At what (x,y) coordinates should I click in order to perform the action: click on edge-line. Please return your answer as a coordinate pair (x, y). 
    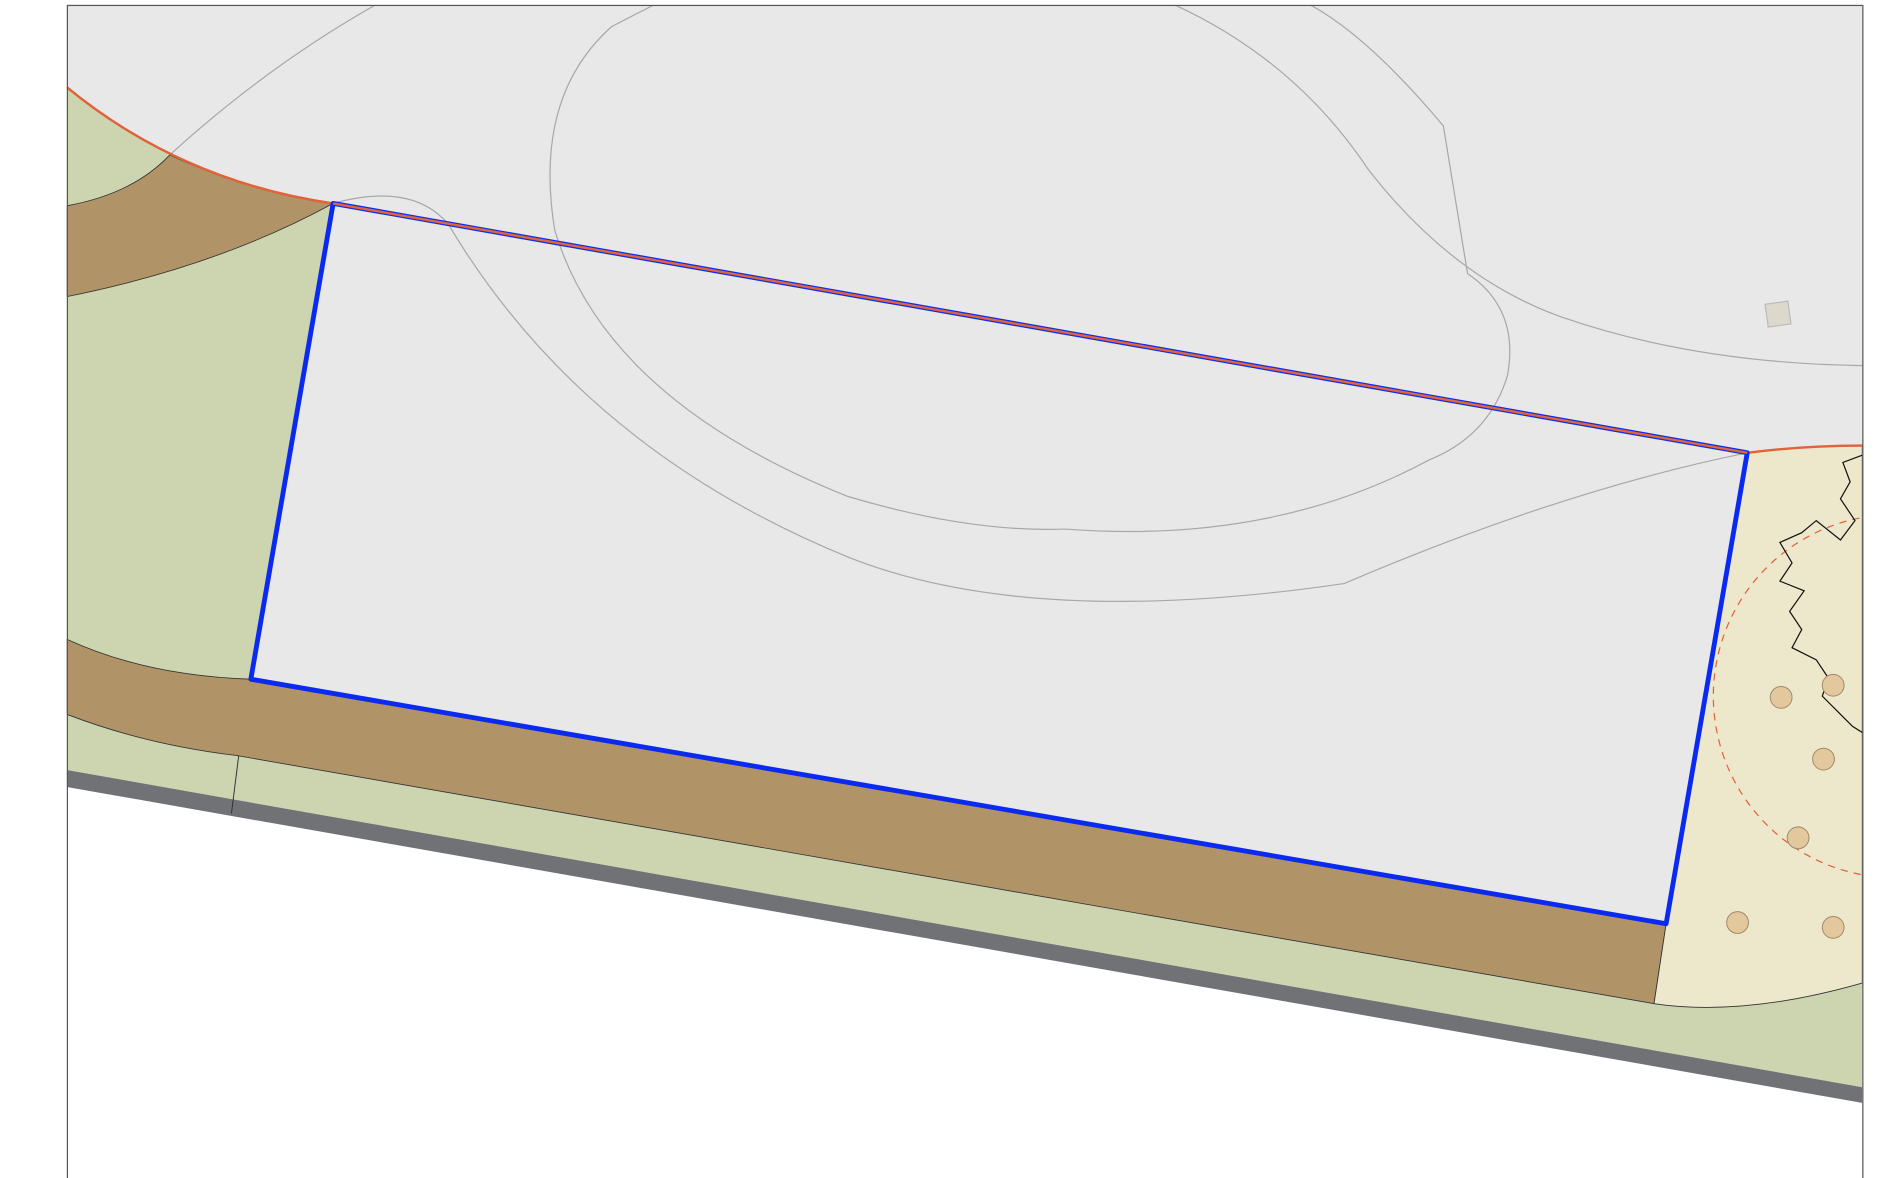
    Looking at the image, I should click on (235, 784).